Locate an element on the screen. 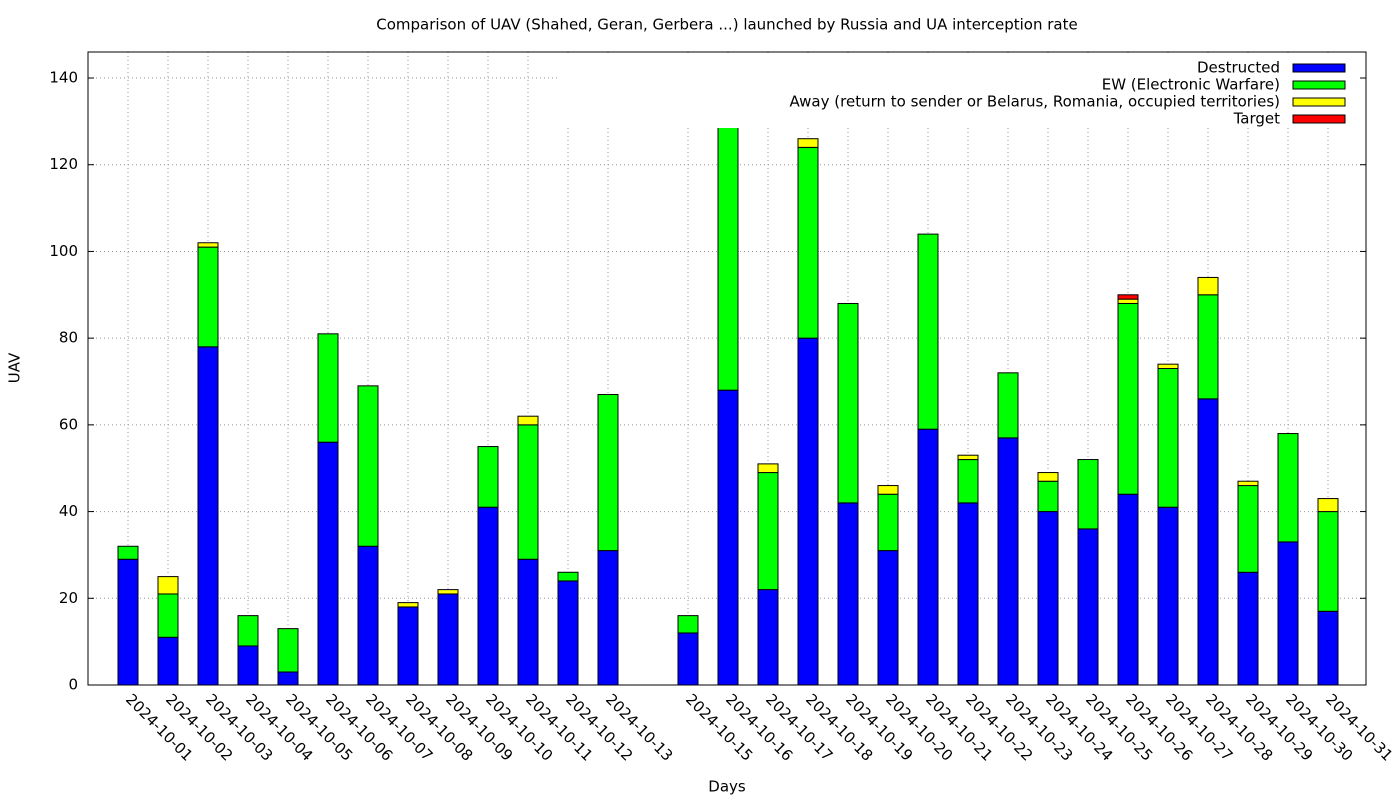  y-tick-label: 0 is located at coordinates (73, 685).